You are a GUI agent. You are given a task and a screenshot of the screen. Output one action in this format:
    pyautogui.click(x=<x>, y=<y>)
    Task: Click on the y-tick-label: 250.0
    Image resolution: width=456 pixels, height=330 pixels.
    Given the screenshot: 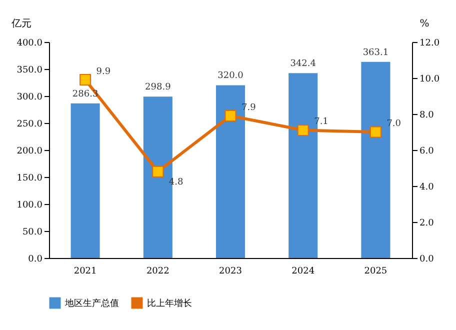 What is the action you would take?
    pyautogui.click(x=29, y=125)
    